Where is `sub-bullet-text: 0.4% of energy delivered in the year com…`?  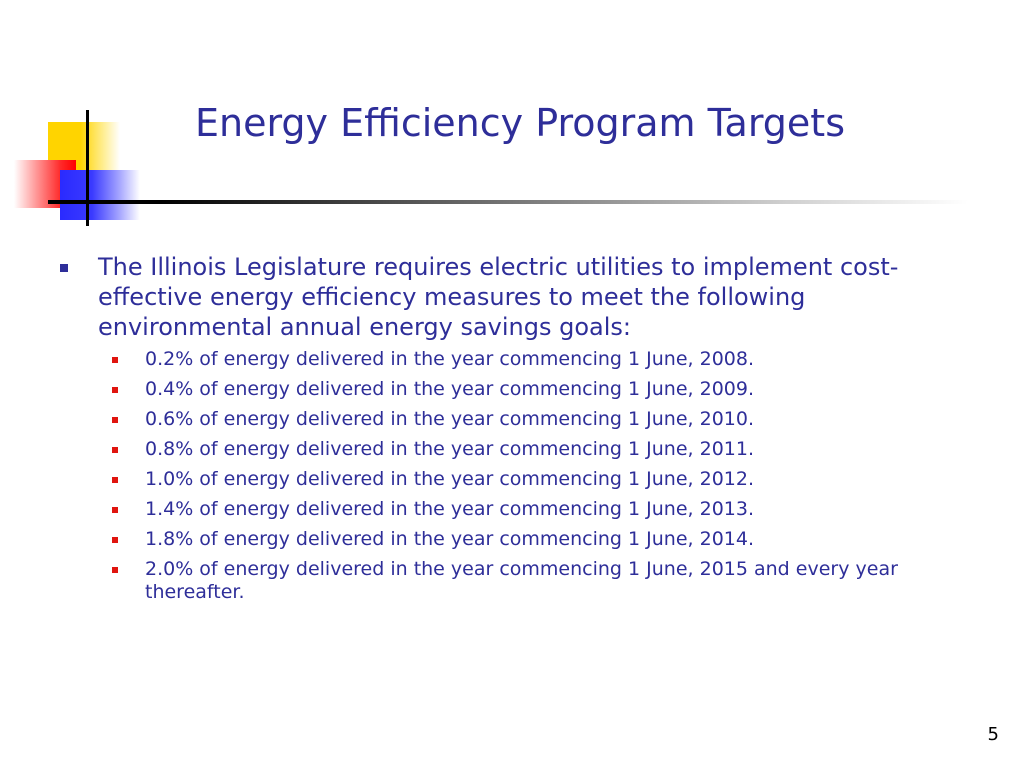 sub-bullet-text: 0.4% of energy delivered in the year com… is located at coordinates (450, 389).